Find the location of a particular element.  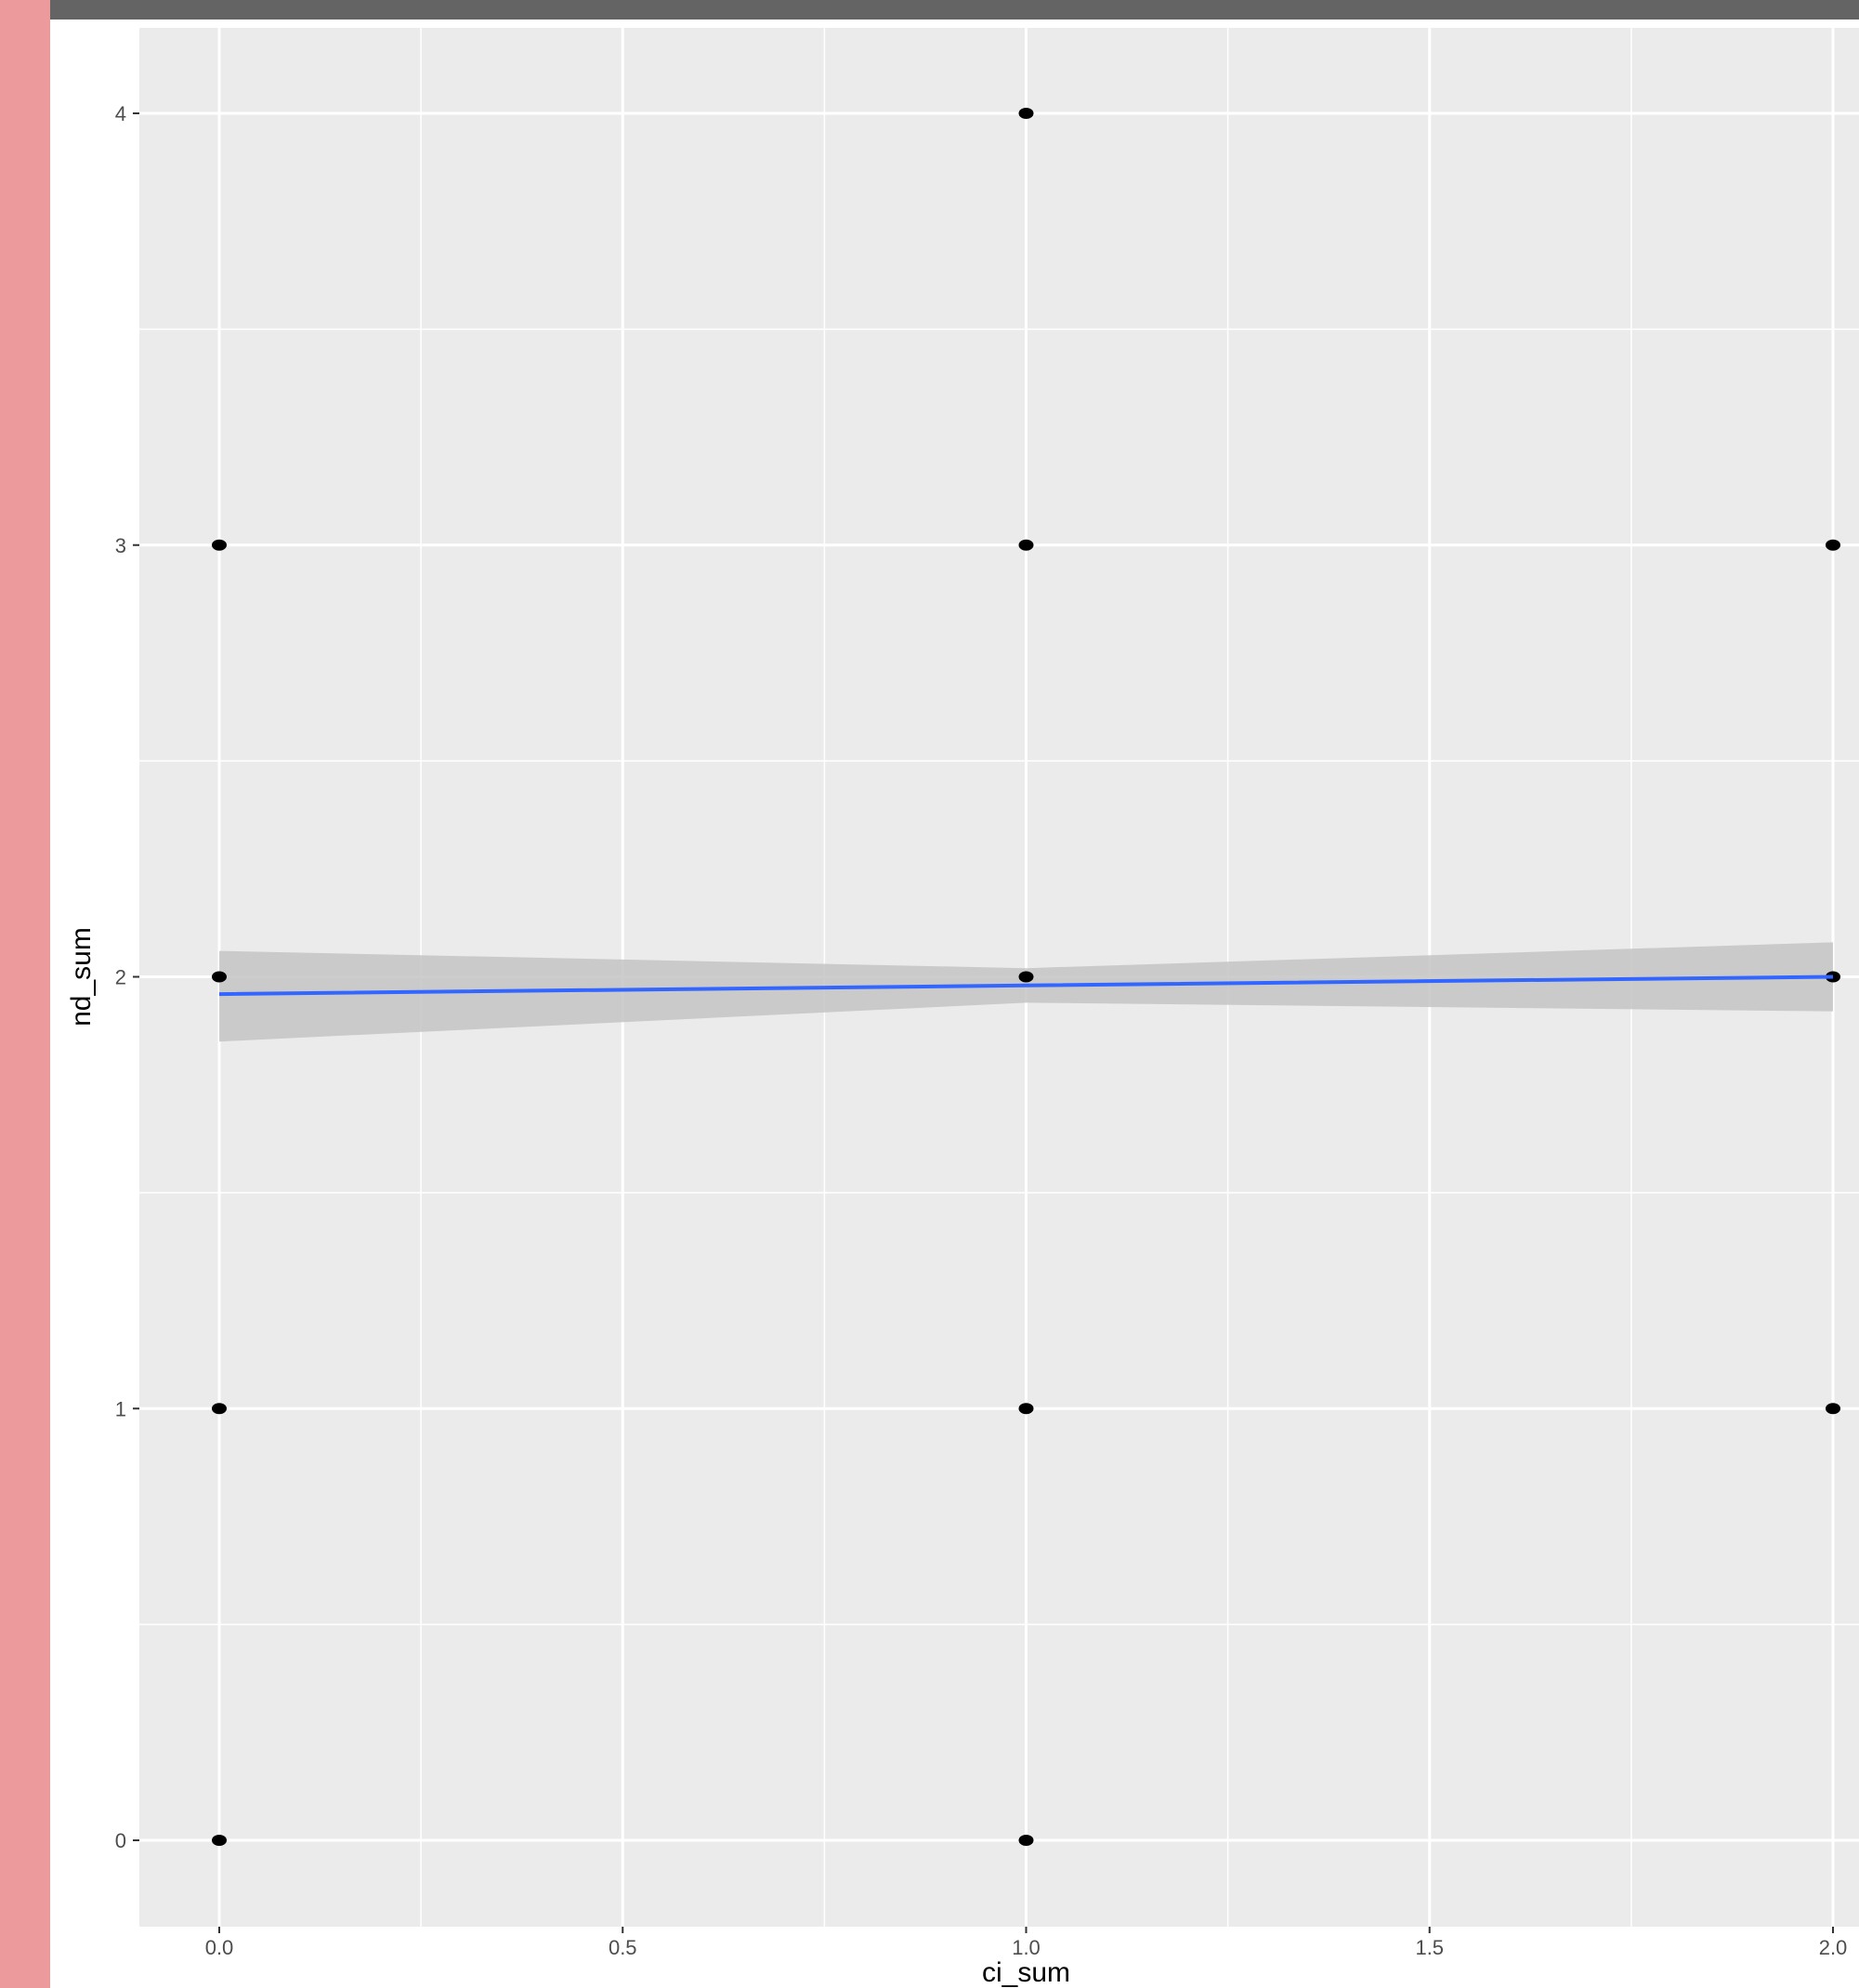

x-axis-title: ci_sum is located at coordinates (1026, 1973).